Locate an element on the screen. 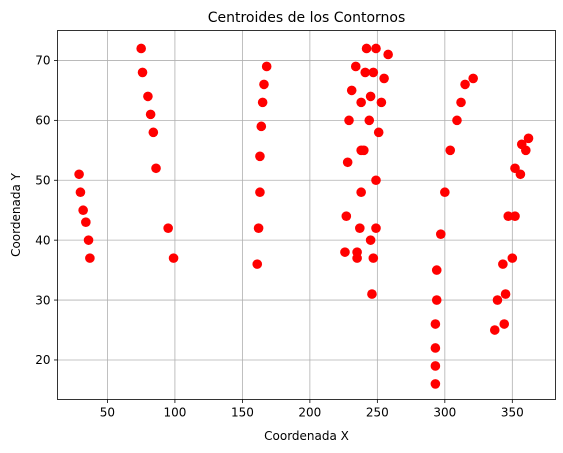 The height and width of the screenshot is (453, 563). chart-title: Centroides de los Contornos is located at coordinates (307, 18).